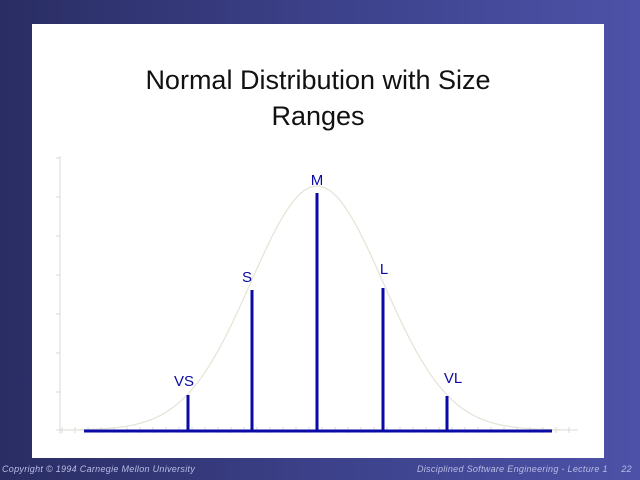 Image resolution: width=640 pixels, height=480 pixels. What do you see at coordinates (453, 378) in the screenshot?
I see `size-label-vl: VL` at bounding box center [453, 378].